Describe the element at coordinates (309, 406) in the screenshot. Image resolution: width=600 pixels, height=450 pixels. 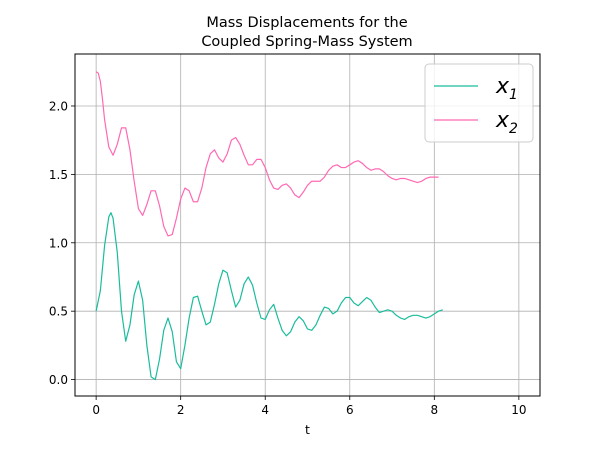
I see `x-axis: 0 2 4 6 8 10` at that location.